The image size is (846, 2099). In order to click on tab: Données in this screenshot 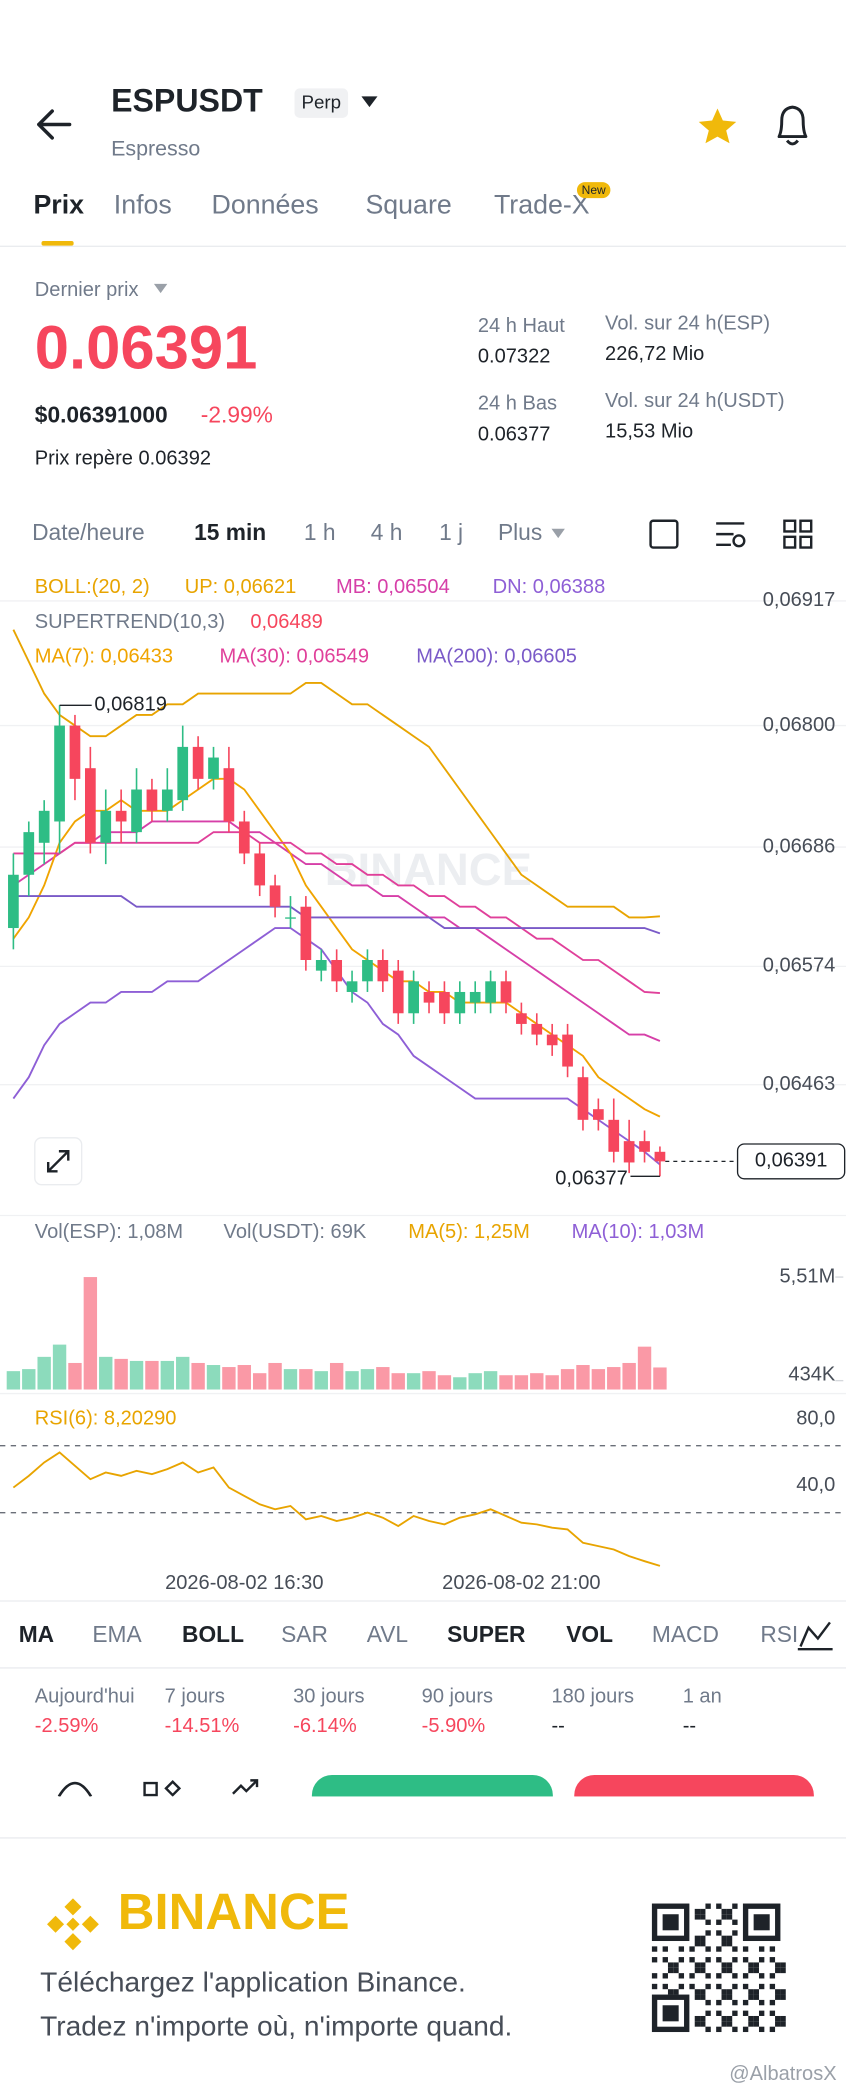, I will do `click(265, 204)`.